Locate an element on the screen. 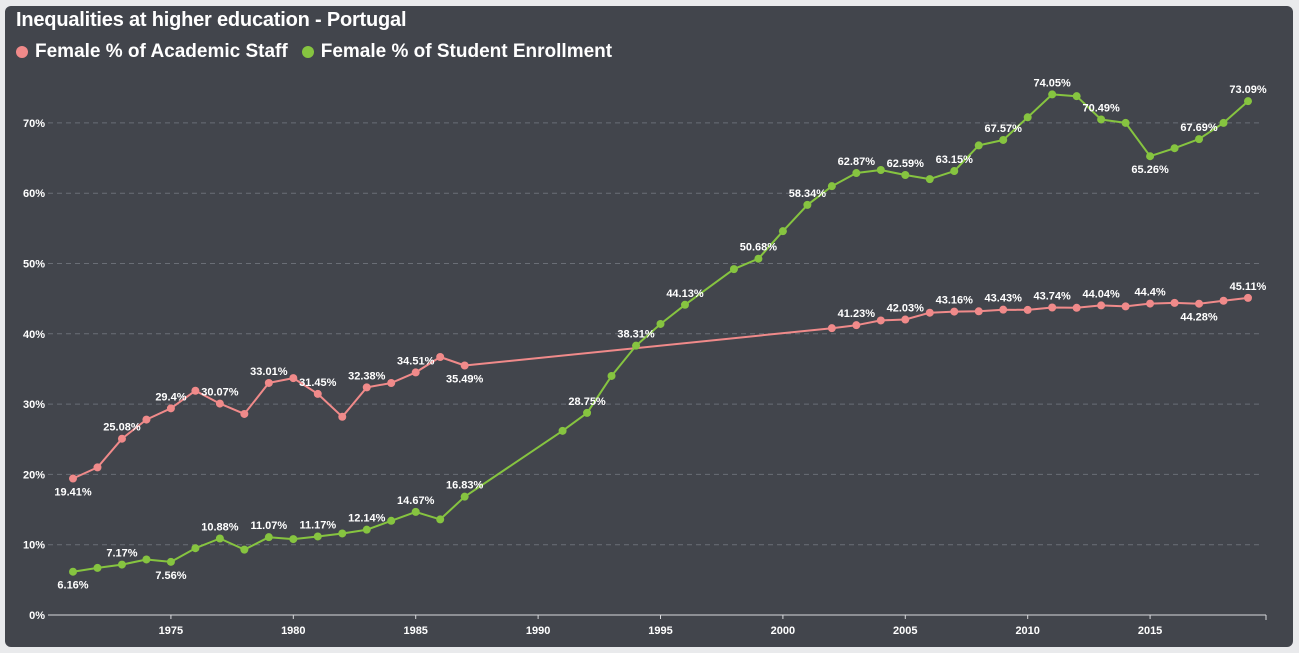 Image resolution: width=1299 pixels, height=653 pixels. data-label: 67.57% is located at coordinates (1004, 129).